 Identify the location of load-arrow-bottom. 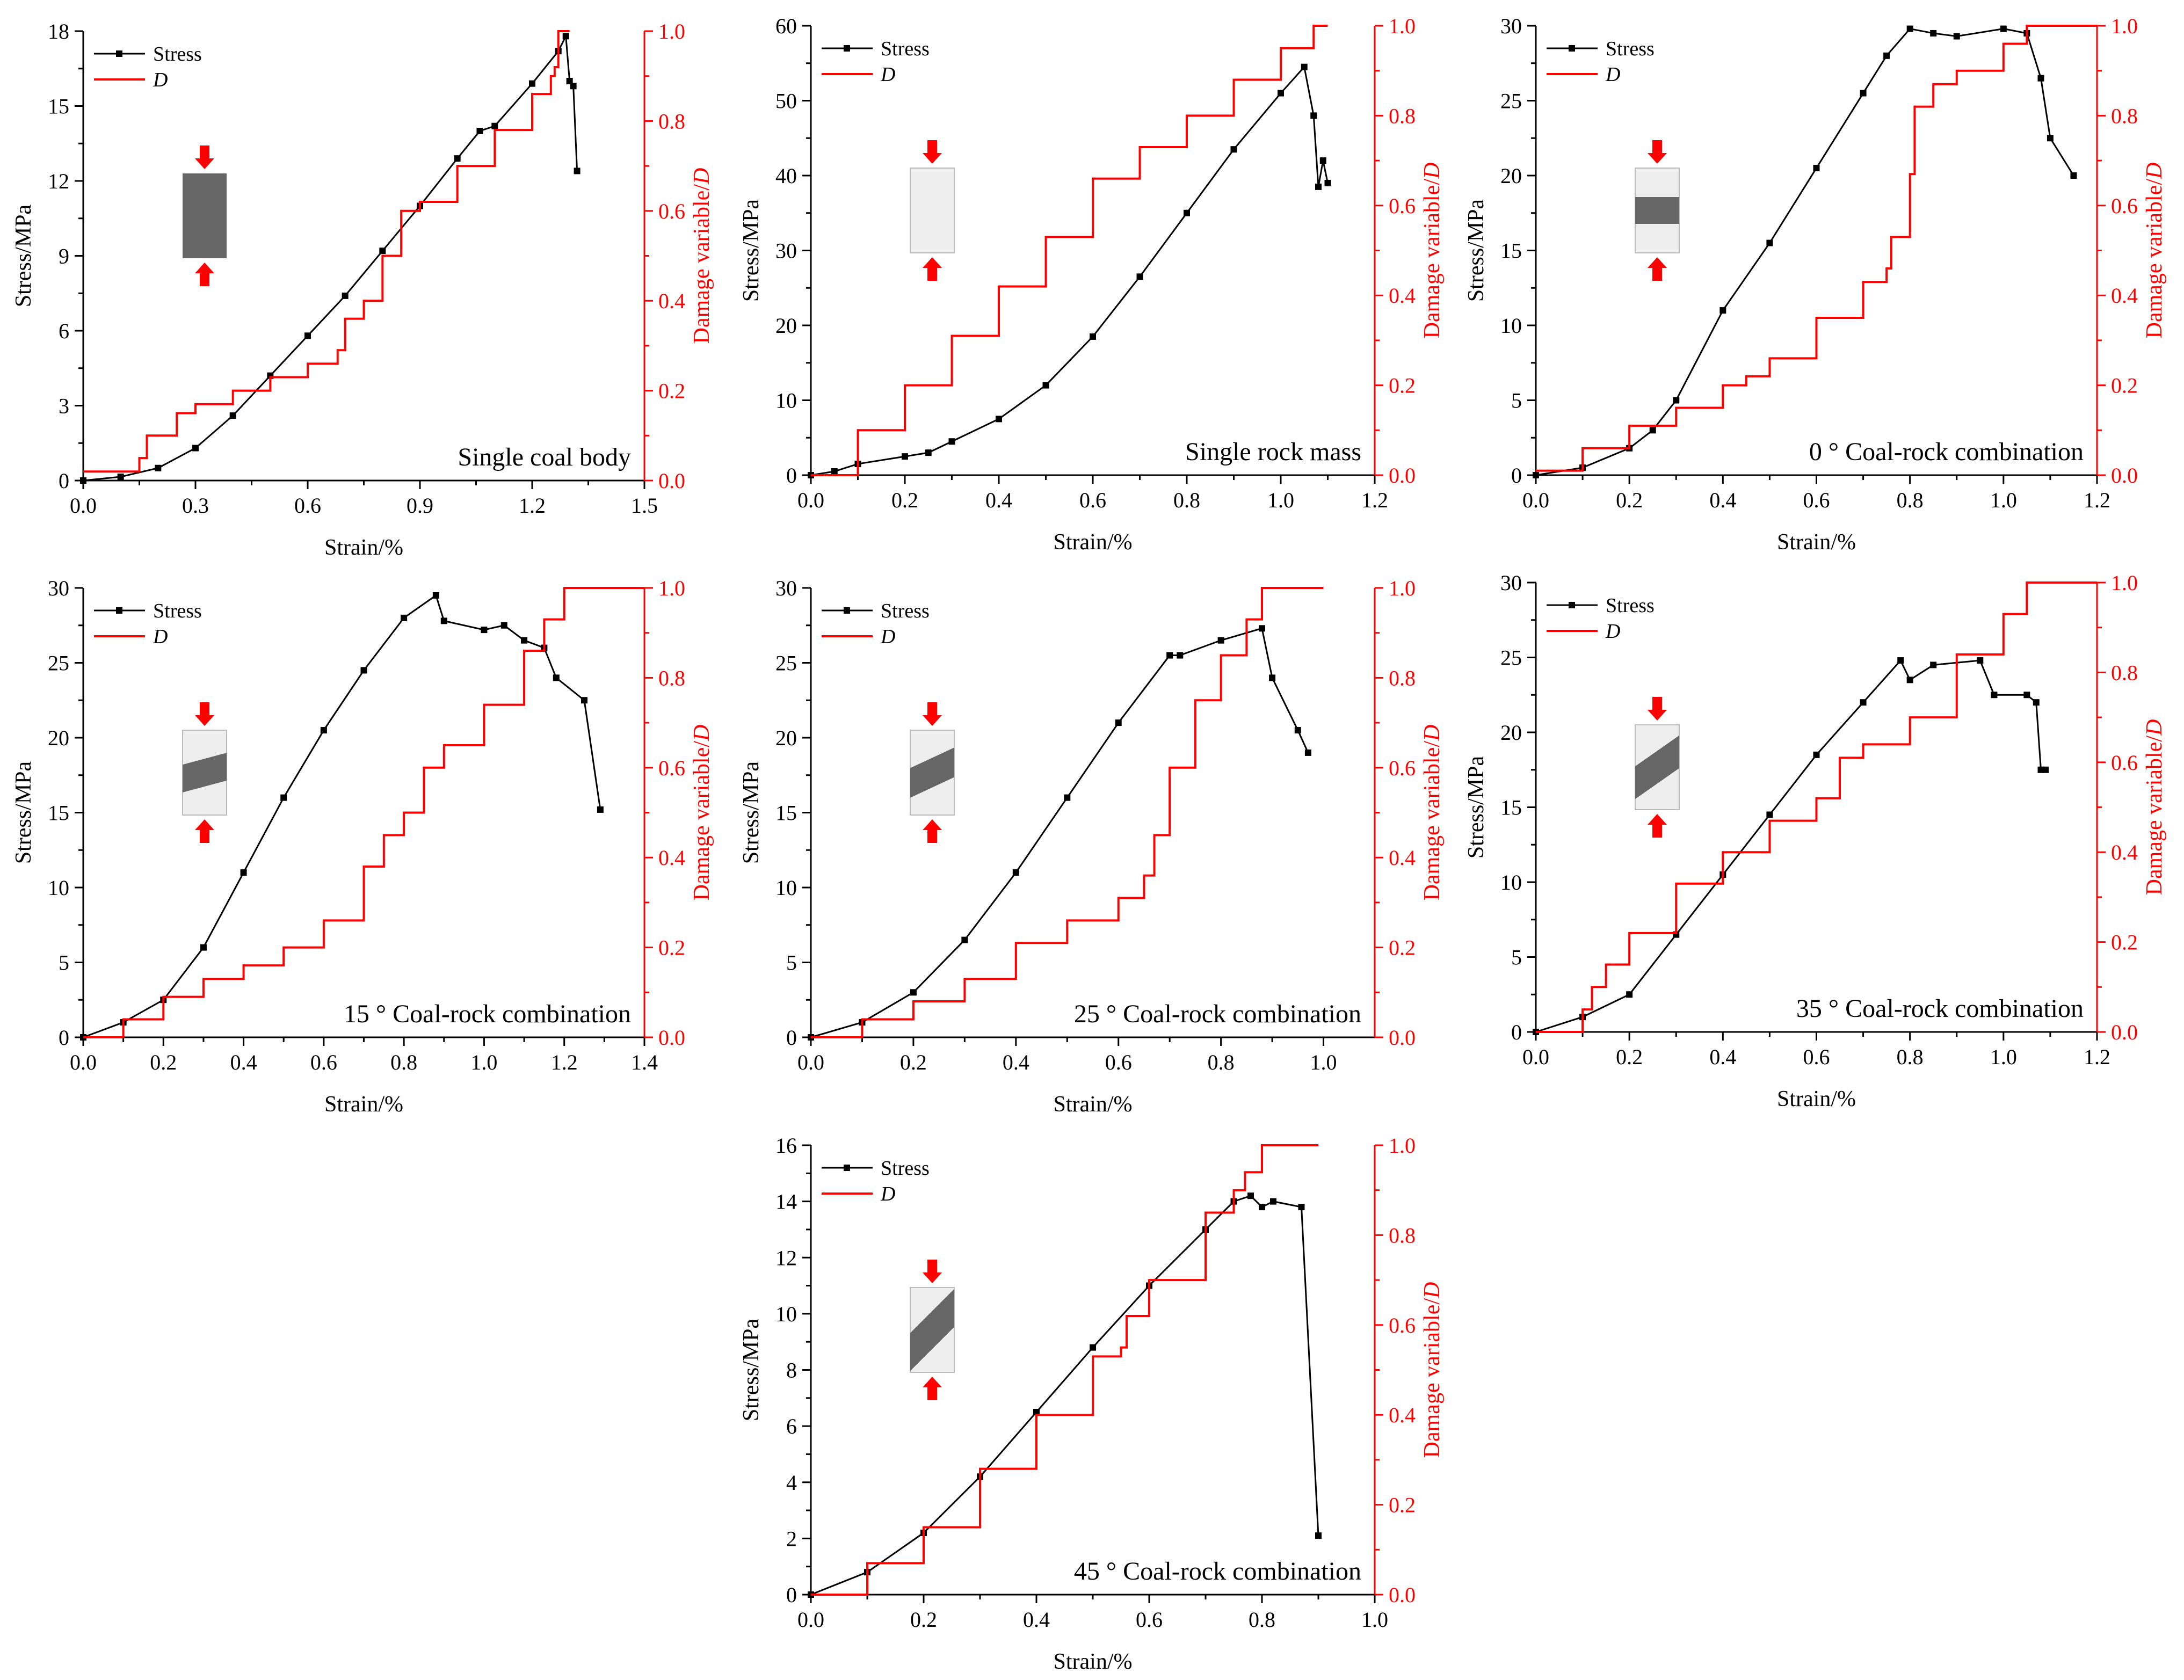
(933, 831).